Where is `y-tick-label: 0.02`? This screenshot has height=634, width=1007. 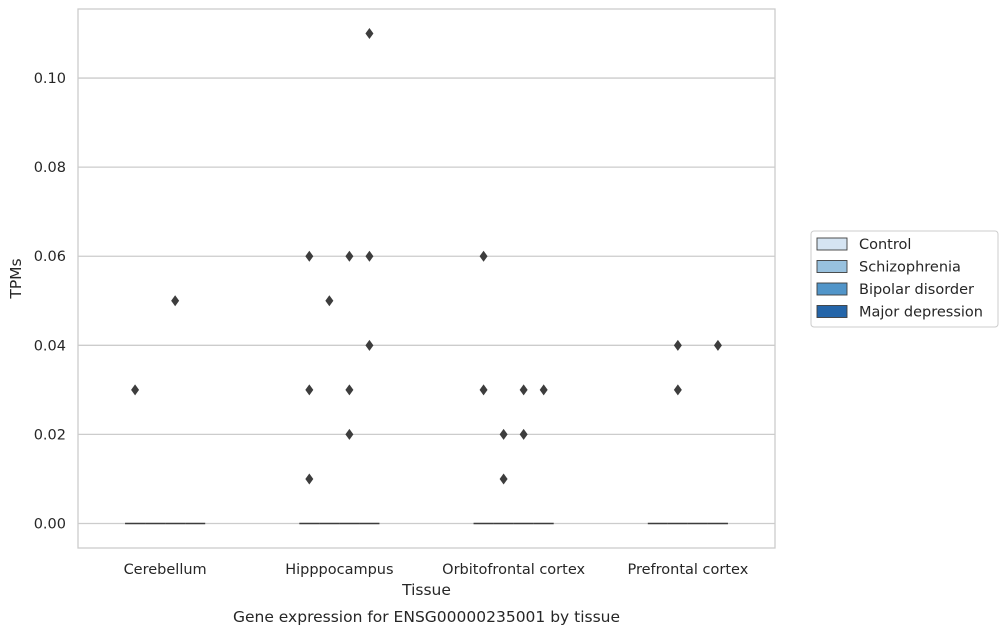 y-tick-label: 0.02 is located at coordinates (50, 435).